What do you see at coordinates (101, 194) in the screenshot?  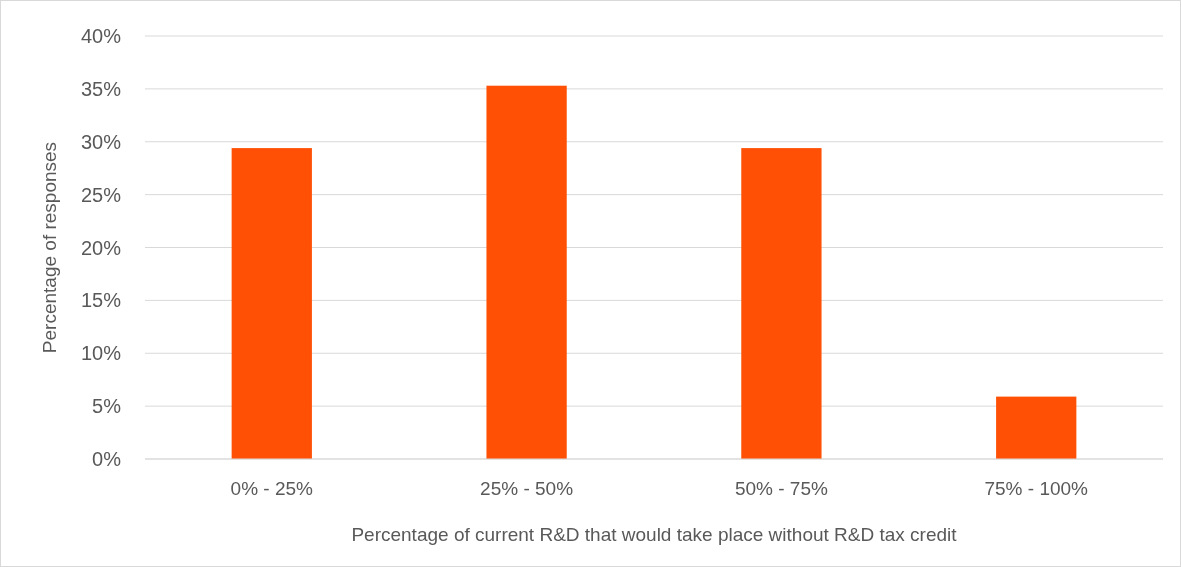 I see `y-tick-label: 25%` at bounding box center [101, 194].